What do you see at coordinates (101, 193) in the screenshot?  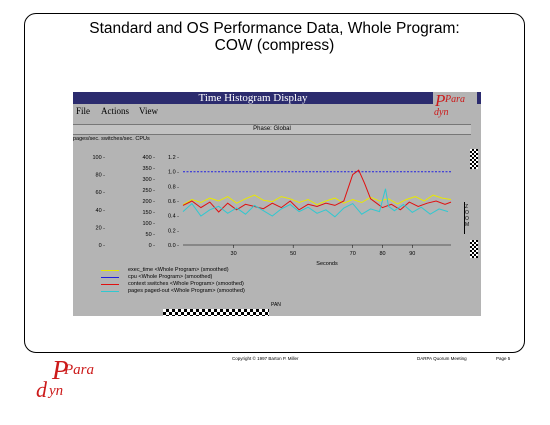 I see `y-tick-label: 60 -` at bounding box center [101, 193].